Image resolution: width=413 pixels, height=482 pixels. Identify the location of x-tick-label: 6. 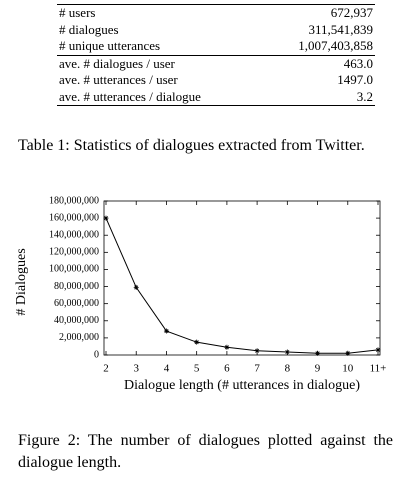
(227, 369).